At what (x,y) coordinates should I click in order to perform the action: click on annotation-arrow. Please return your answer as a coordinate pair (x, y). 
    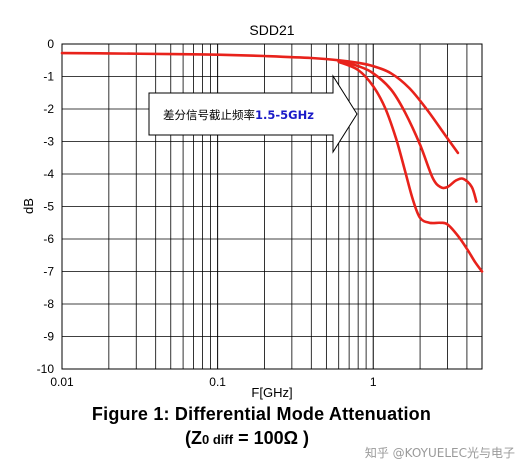
    Looking at the image, I should click on (253, 114).